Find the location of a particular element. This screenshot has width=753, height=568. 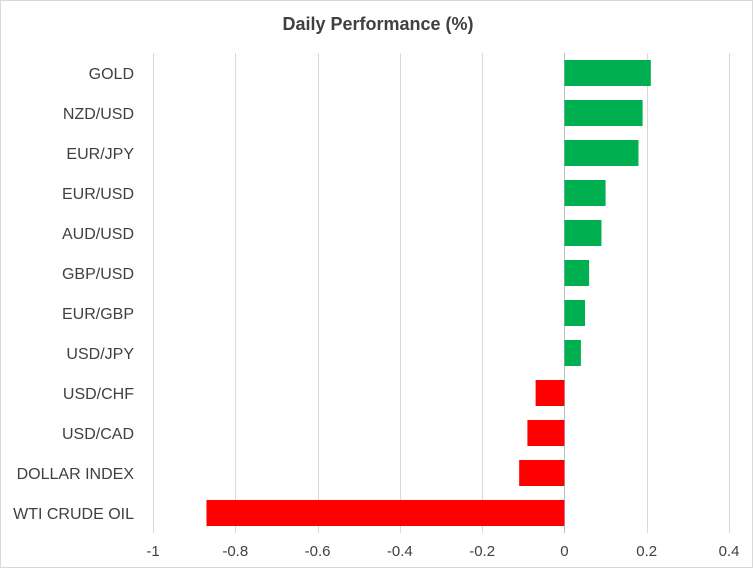

x-tick-label: -0.4 is located at coordinates (400, 551).